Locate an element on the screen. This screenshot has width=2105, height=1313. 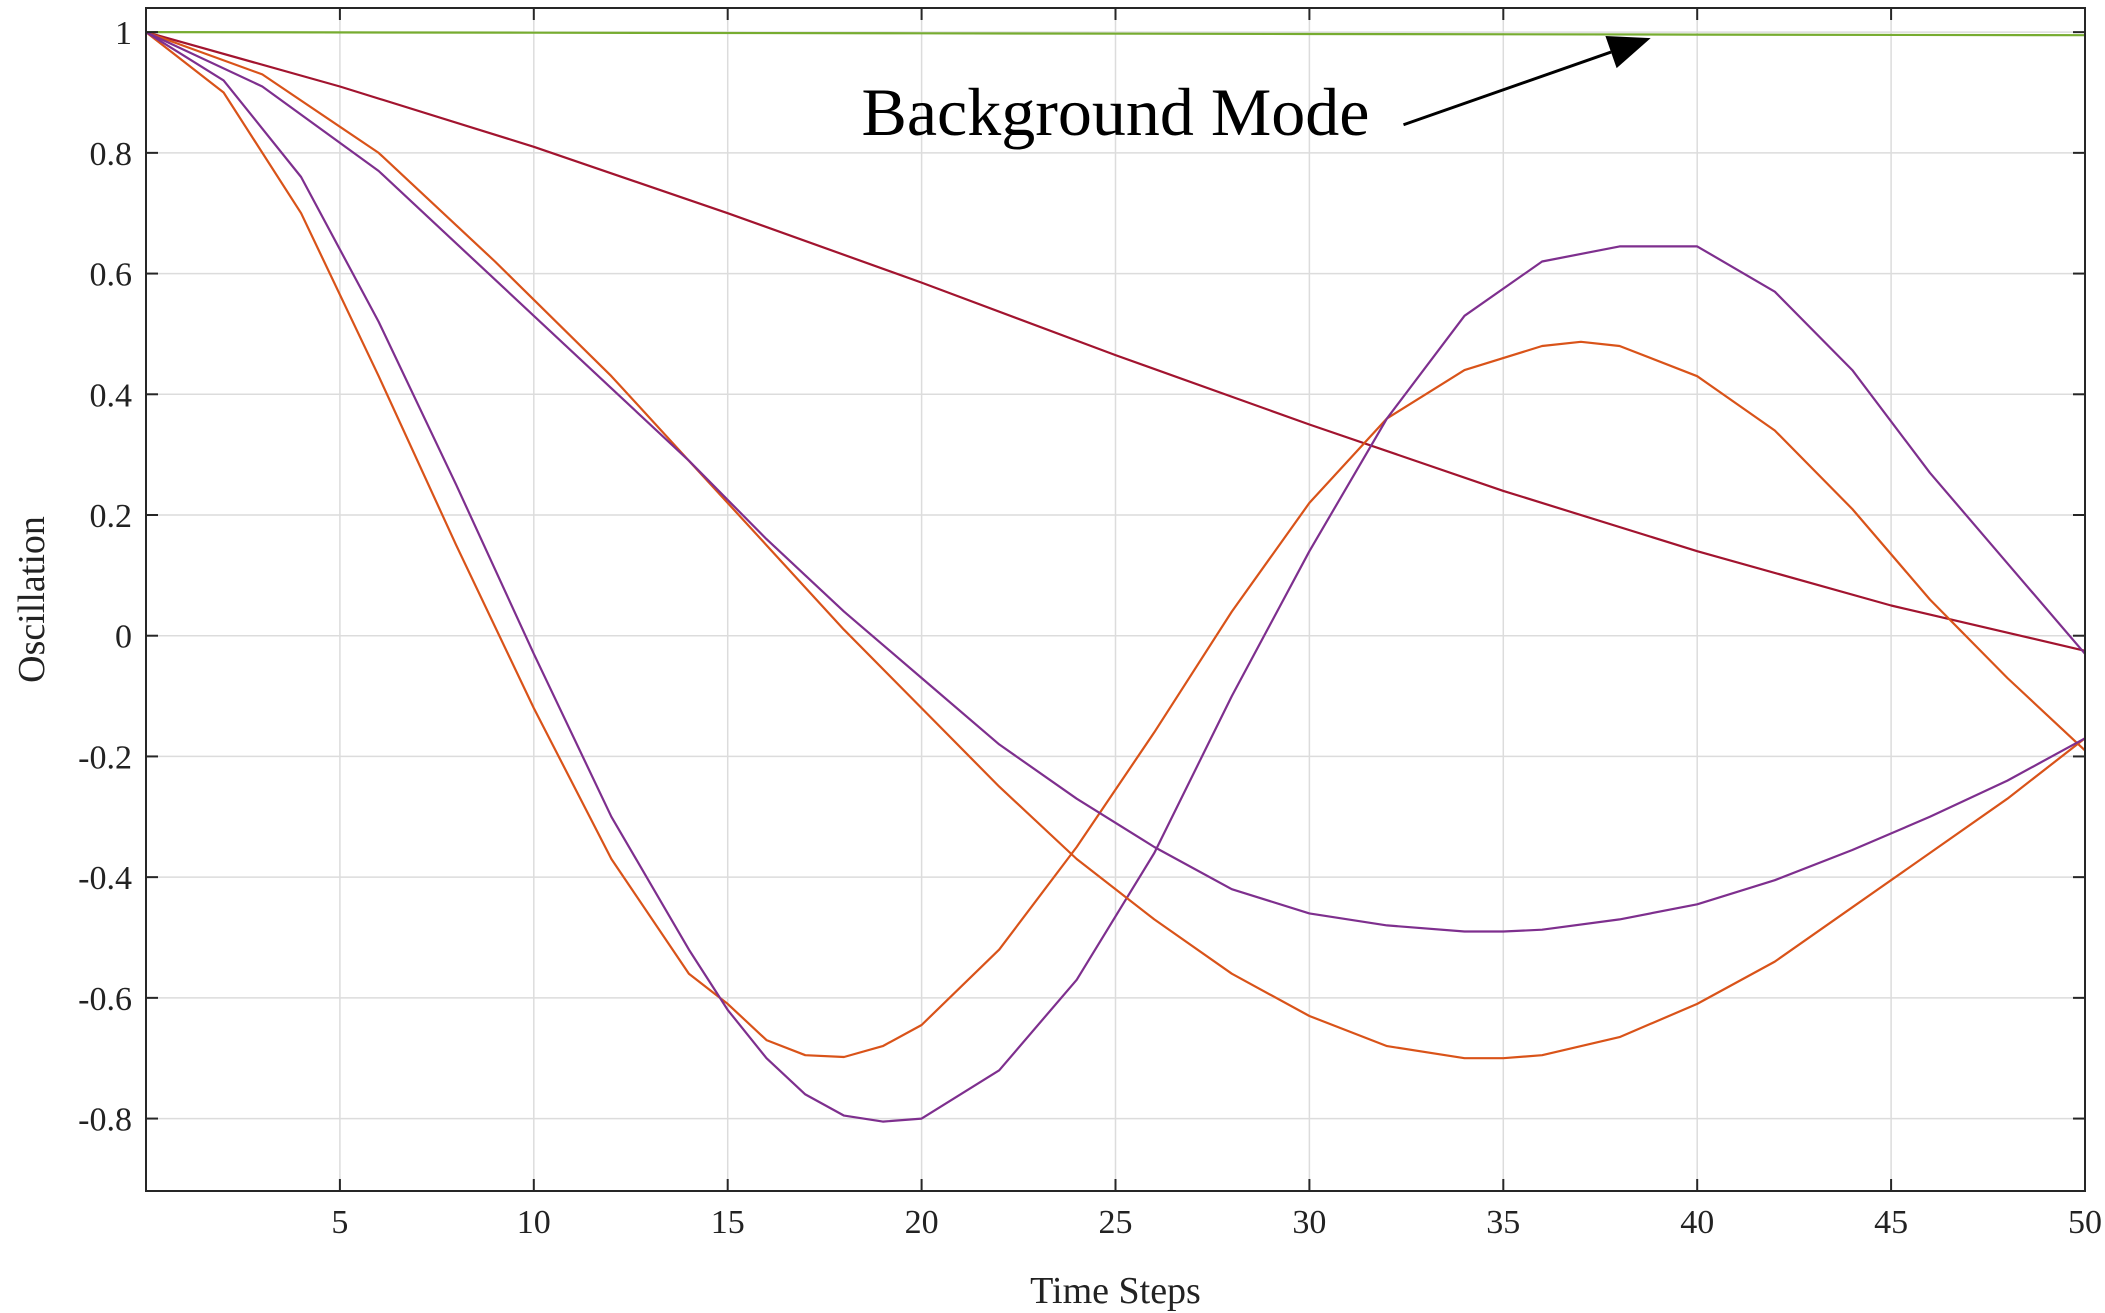
y-tick-label: 0.2 is located at coordinates (111, 516).